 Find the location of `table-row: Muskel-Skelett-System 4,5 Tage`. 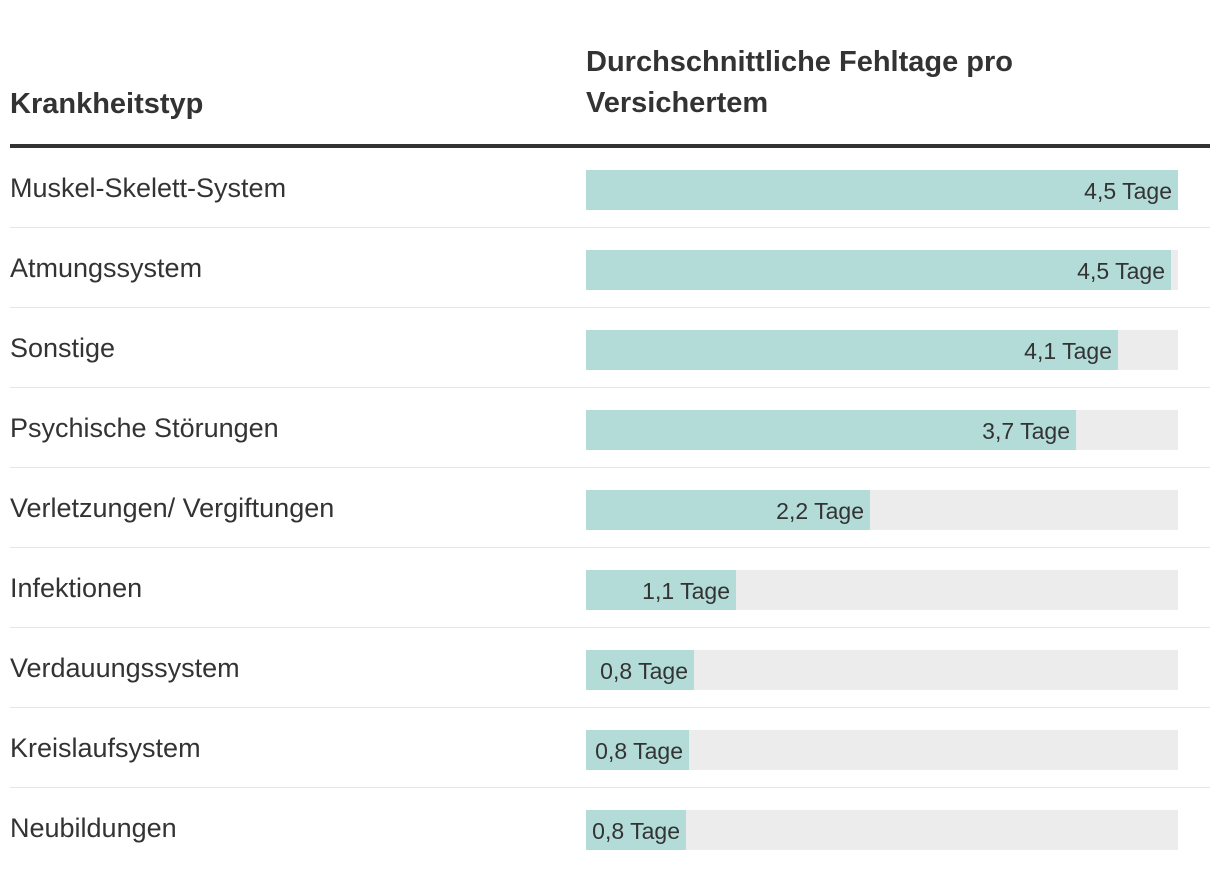

table-row: Muskel-Skelett-System 4,5 Tage is located at coordinates (610, 188).